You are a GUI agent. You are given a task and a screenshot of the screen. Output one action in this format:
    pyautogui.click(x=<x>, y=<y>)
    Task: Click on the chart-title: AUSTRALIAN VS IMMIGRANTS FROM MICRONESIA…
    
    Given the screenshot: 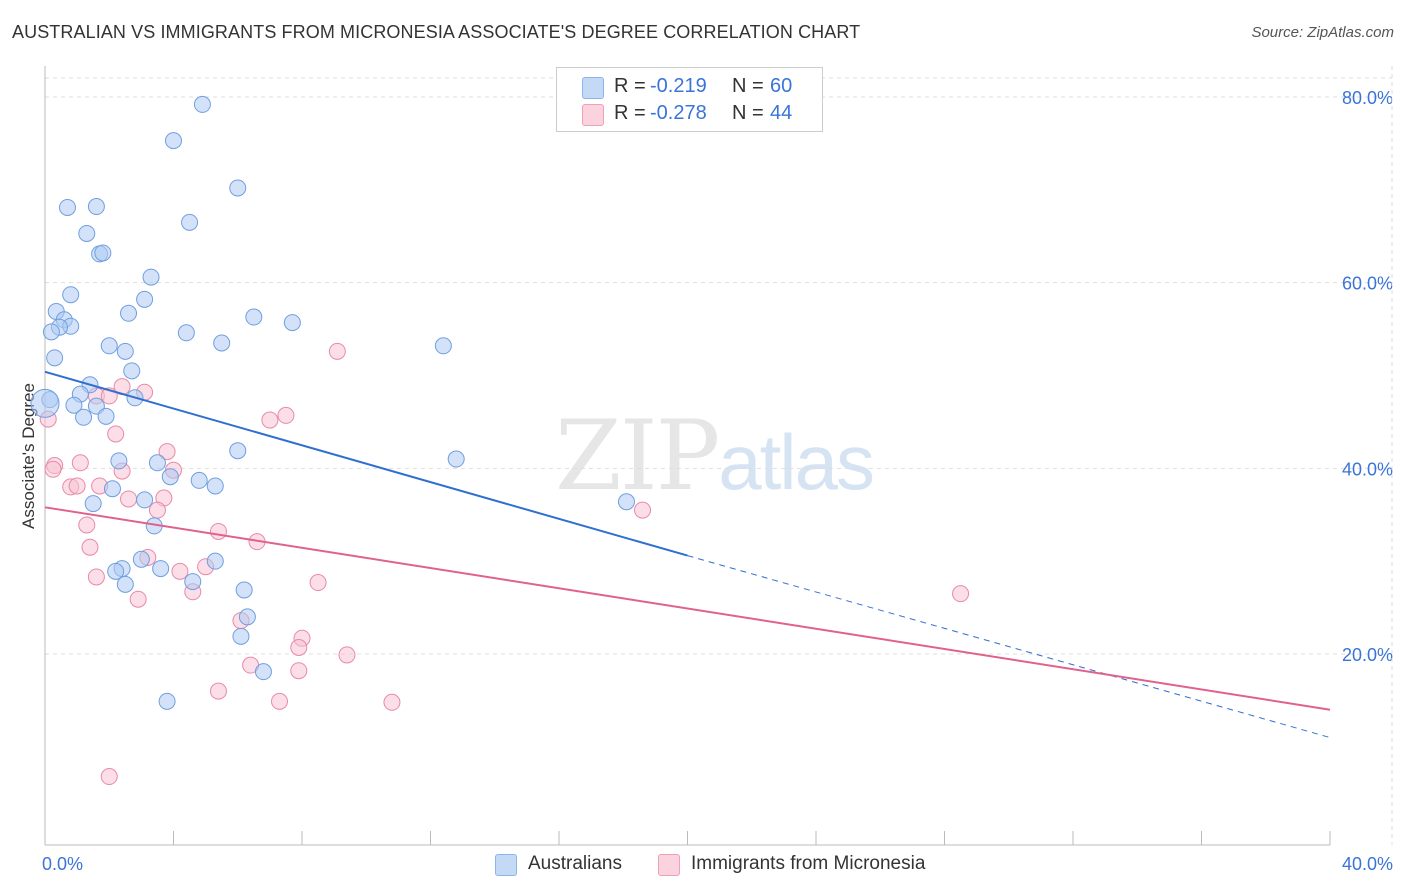 What is the action you would take?
    pyautogui.click(x=436, y=32)
    